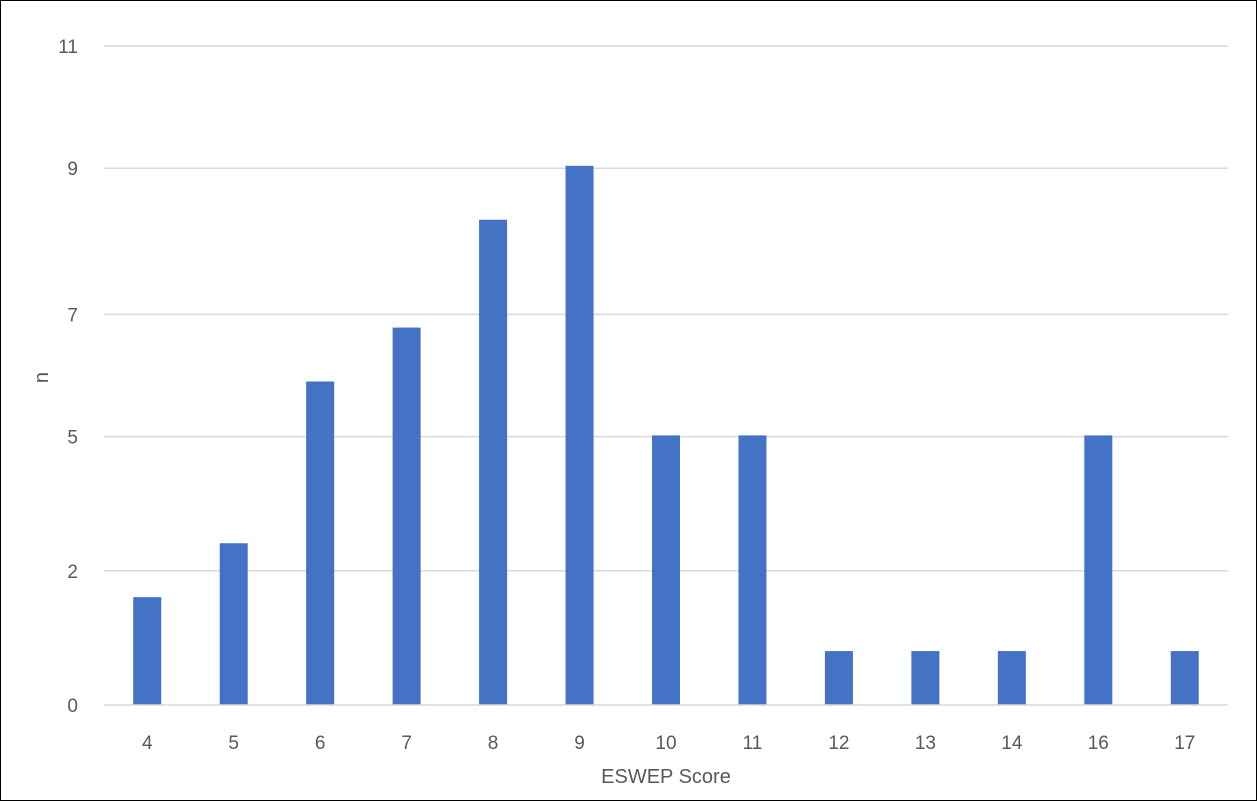  Describe the element at coordinates (72, 572) in the screenshot. I see `y-tick-label: 2` at that location.